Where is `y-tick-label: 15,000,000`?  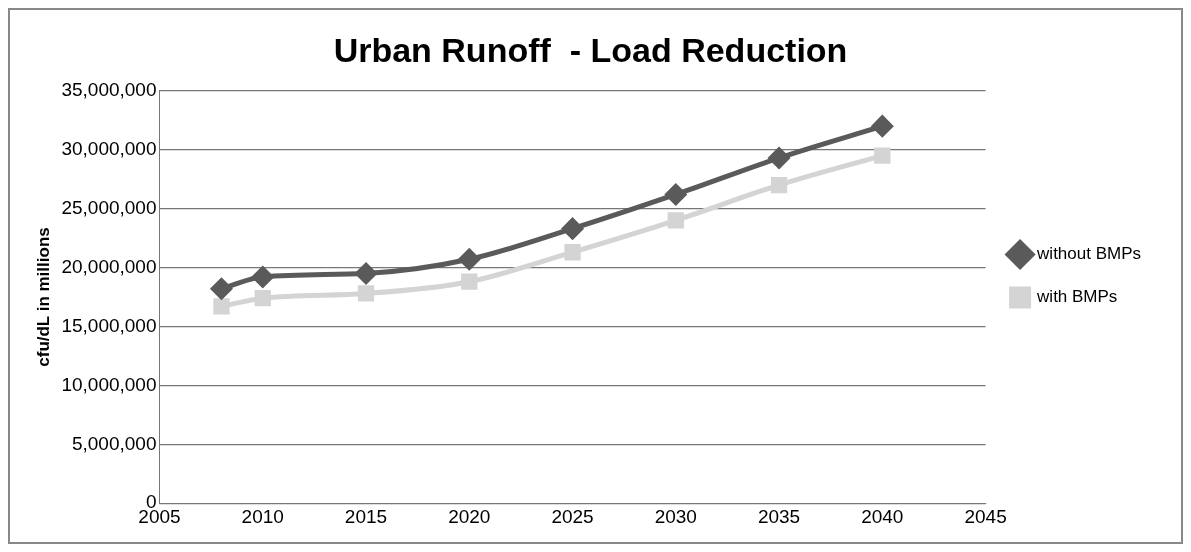
y-tick-label: 15,000,000 is located at coordinates (109, 325).